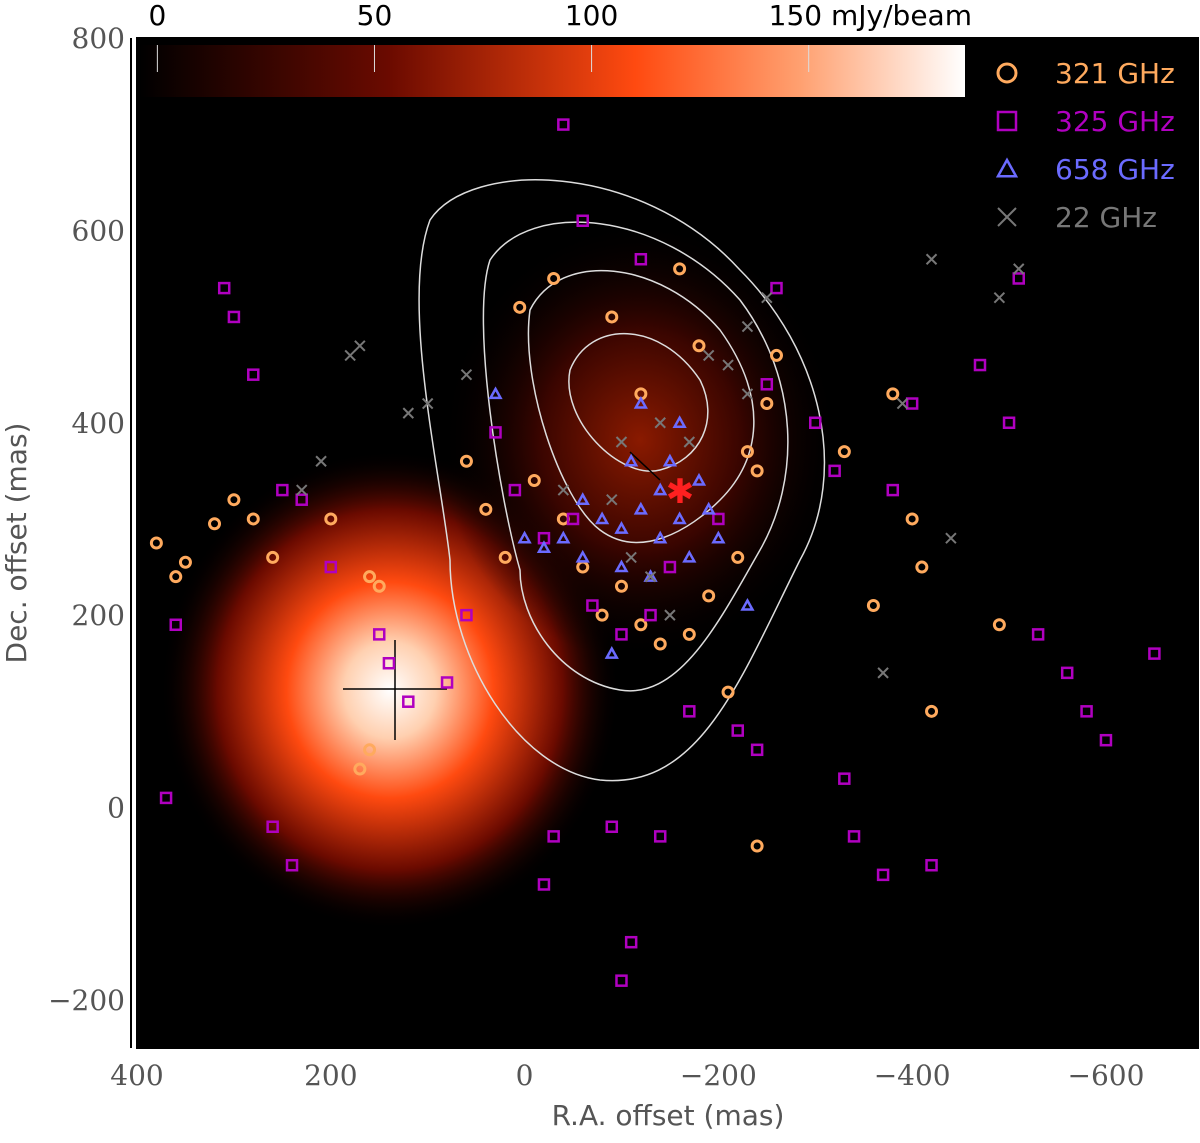  I want to click on y-tick-label: 800, so click(98, 38).